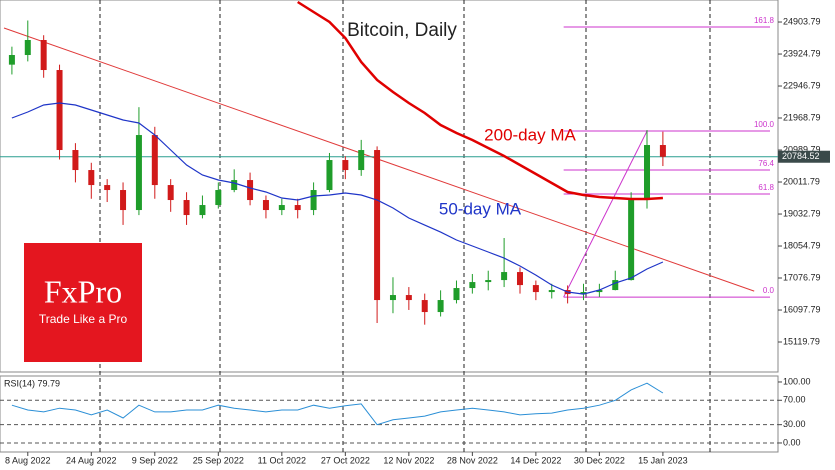 The height and width of the screenshot is (470, 835). I want to click on x-tick-label: 30 Dec 2022, so click(599, 460).